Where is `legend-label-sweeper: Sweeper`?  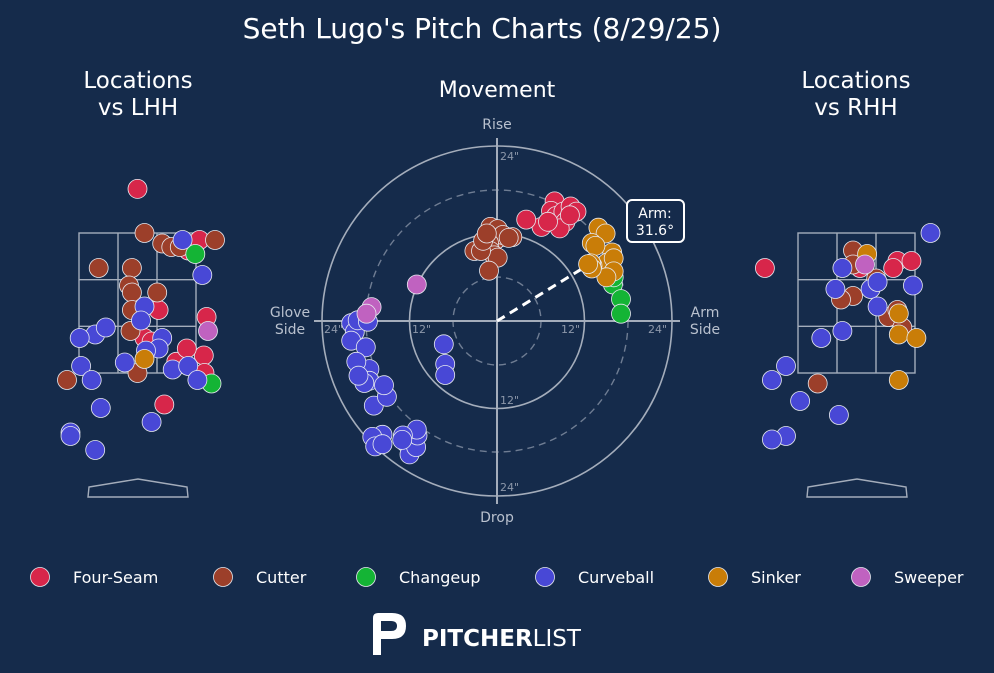 legend-label-sweeper: Sweeper is located at coordinates (929, 577).